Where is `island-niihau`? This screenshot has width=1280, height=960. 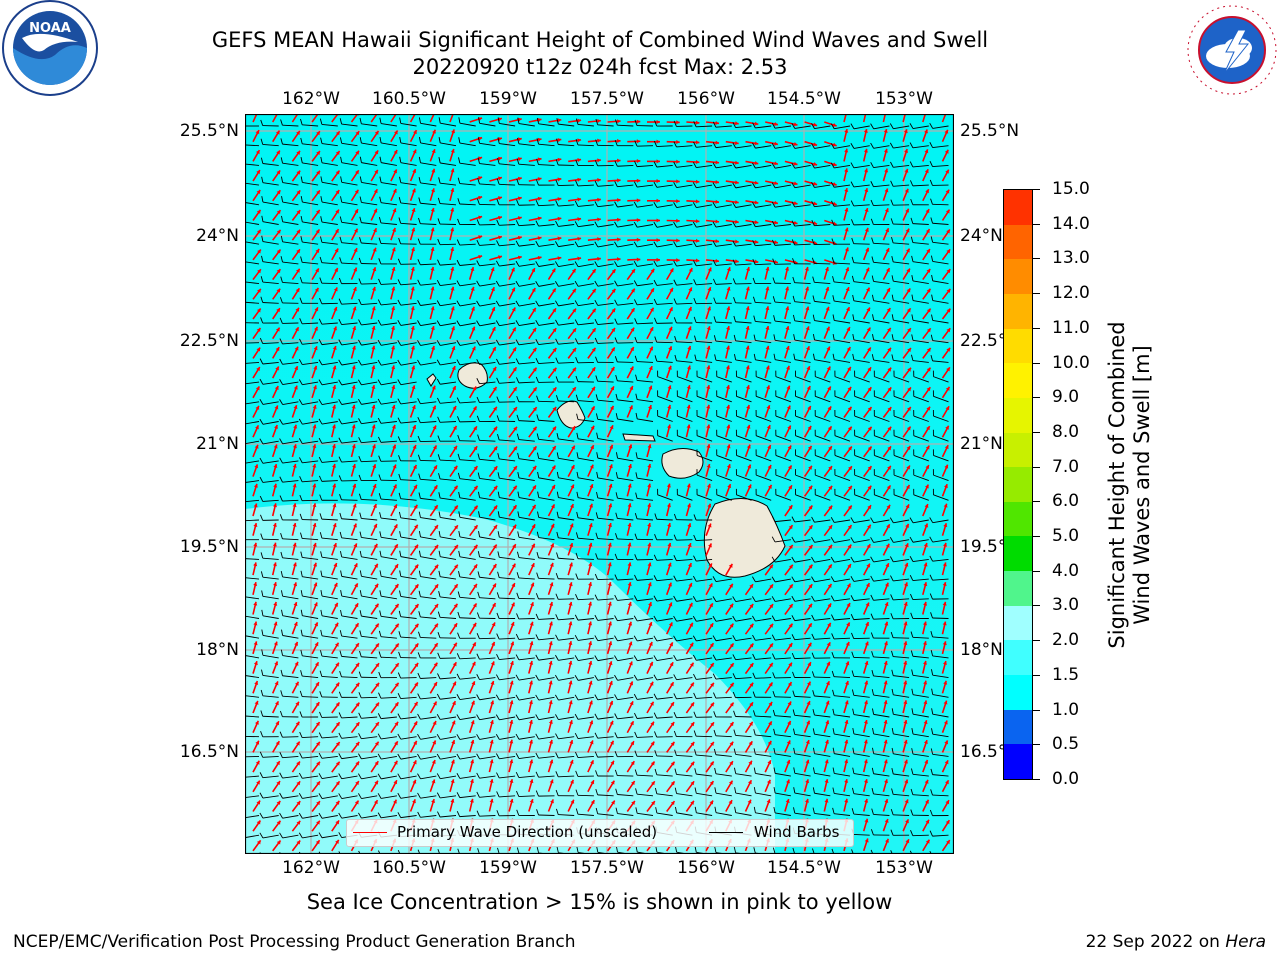
island-niihau is located at coordinates (431, 380).